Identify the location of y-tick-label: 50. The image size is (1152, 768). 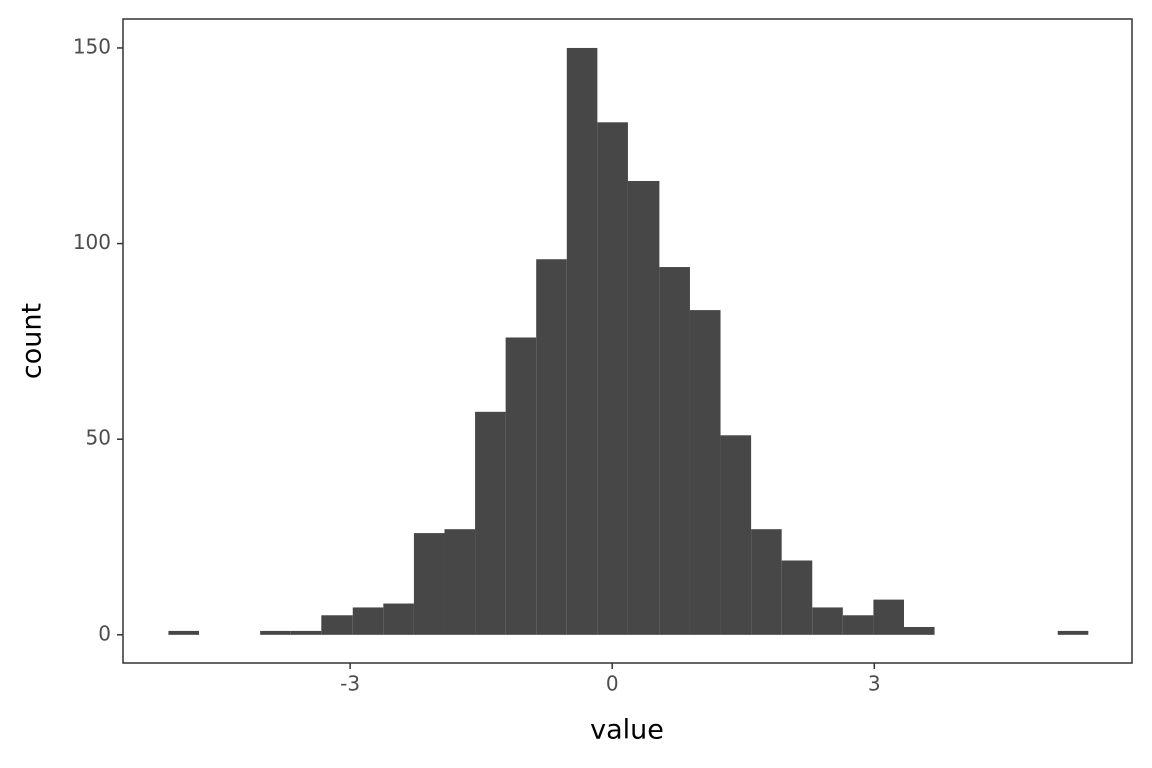
(98, 438).